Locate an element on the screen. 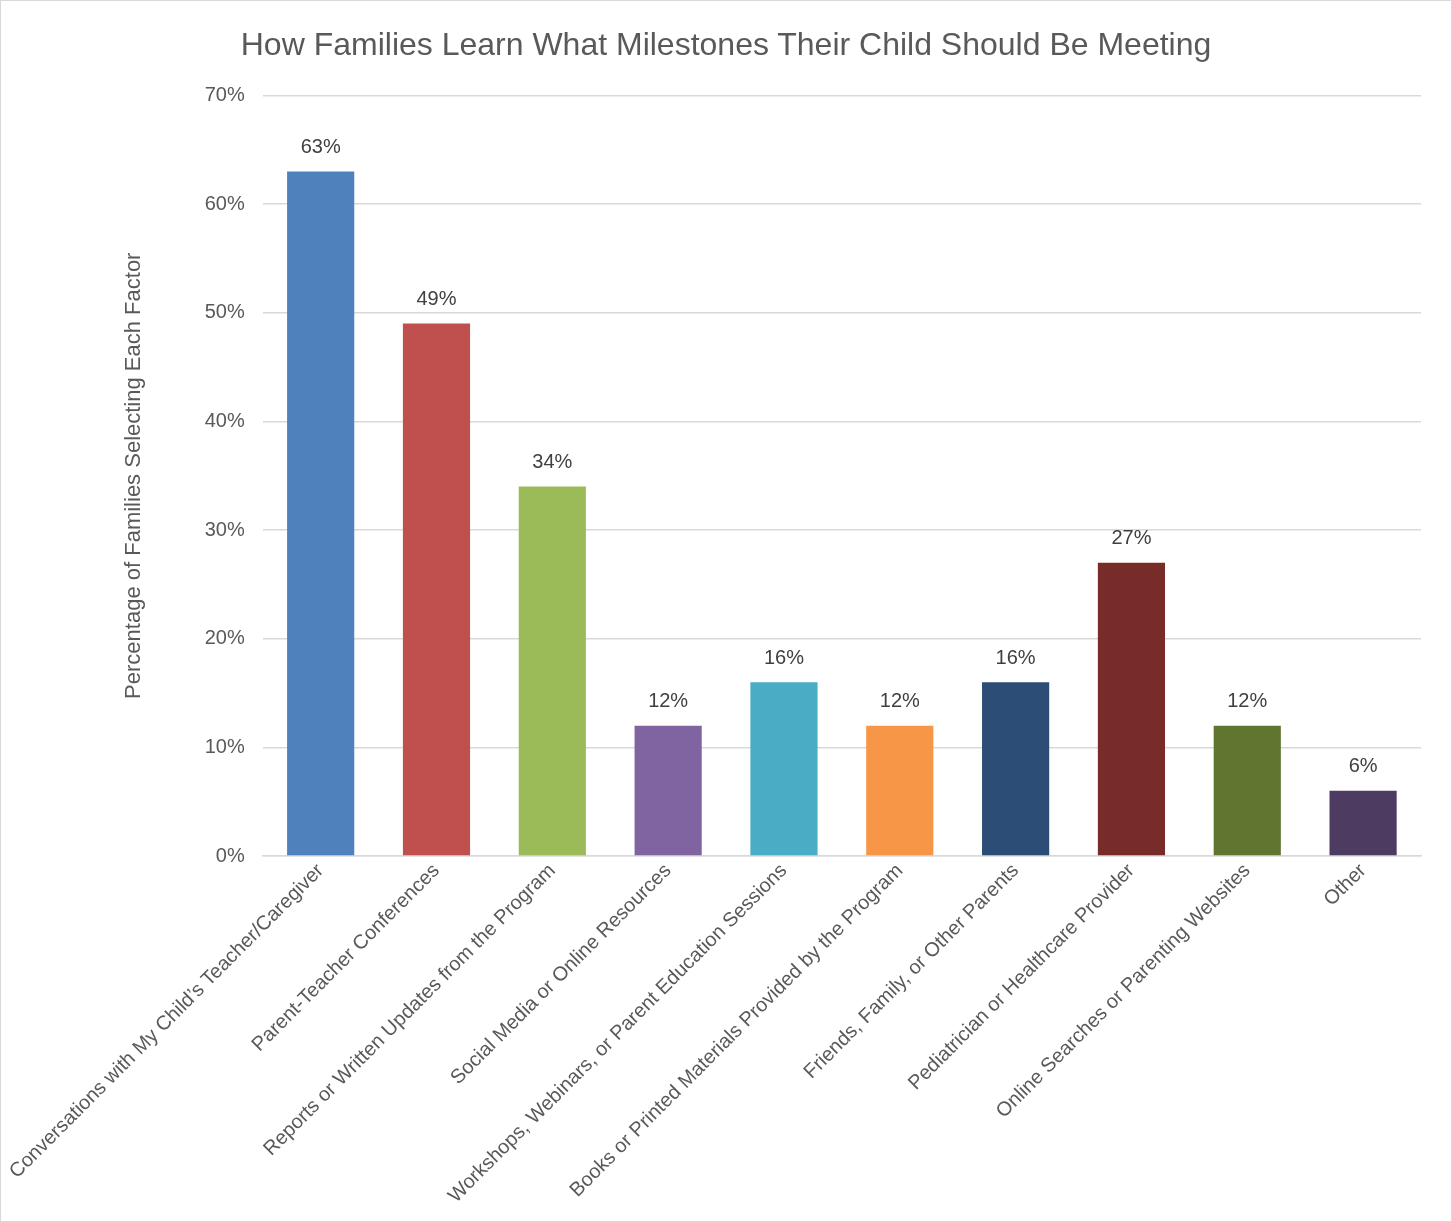  y-tick-label: 30% is located at coordinates (224, 528).